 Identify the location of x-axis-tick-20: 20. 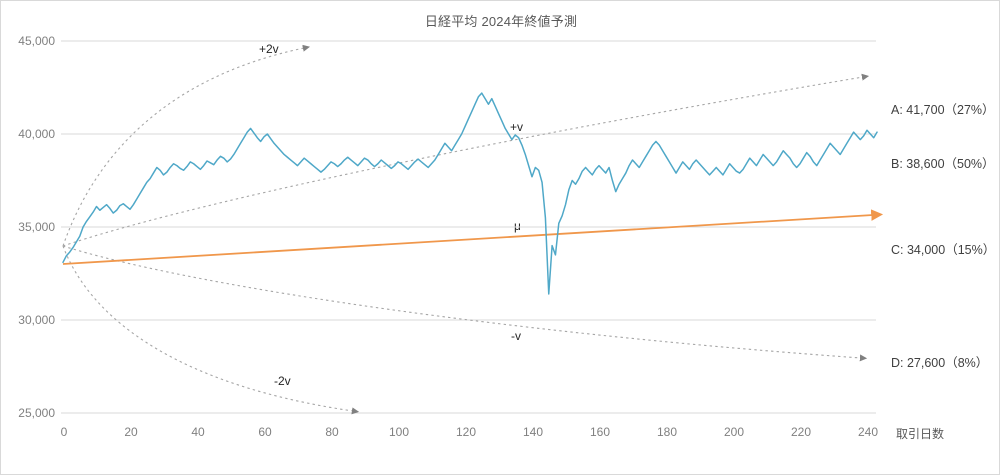
(131, 432).